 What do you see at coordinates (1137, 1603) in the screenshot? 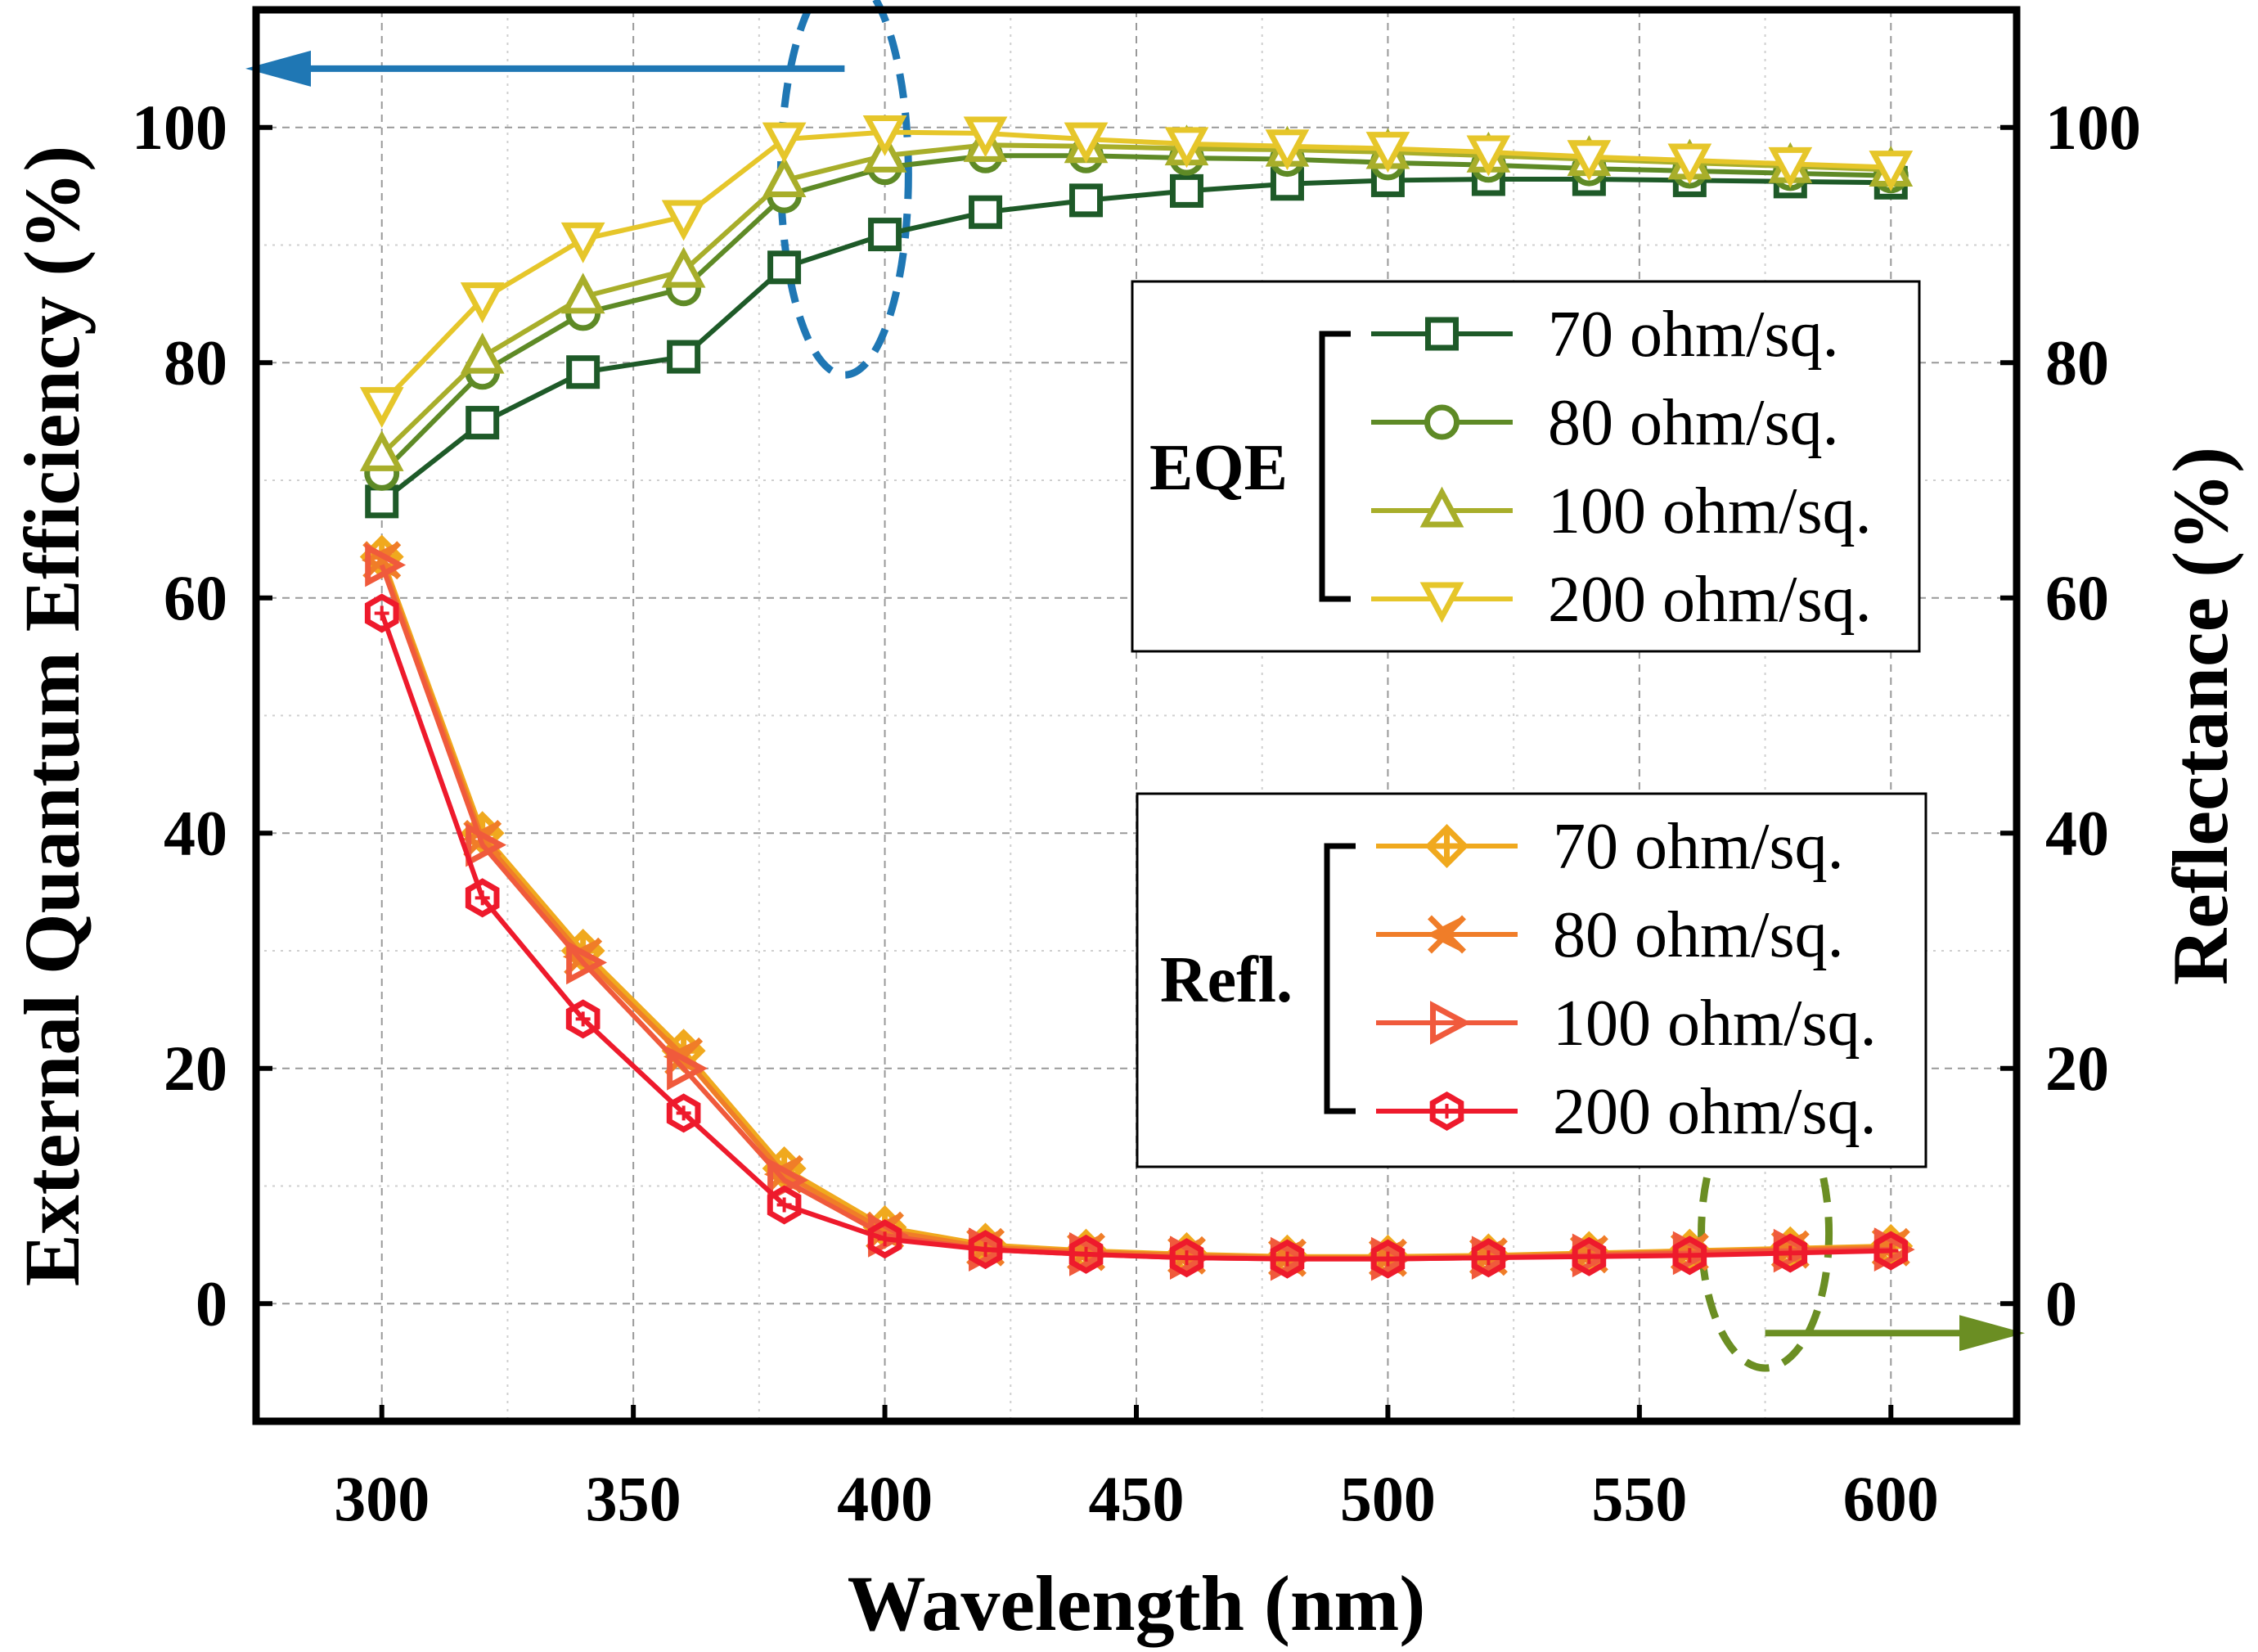
I see `x-axis-title: Wavelength (nm)` at bounding box center [1137, 1603].